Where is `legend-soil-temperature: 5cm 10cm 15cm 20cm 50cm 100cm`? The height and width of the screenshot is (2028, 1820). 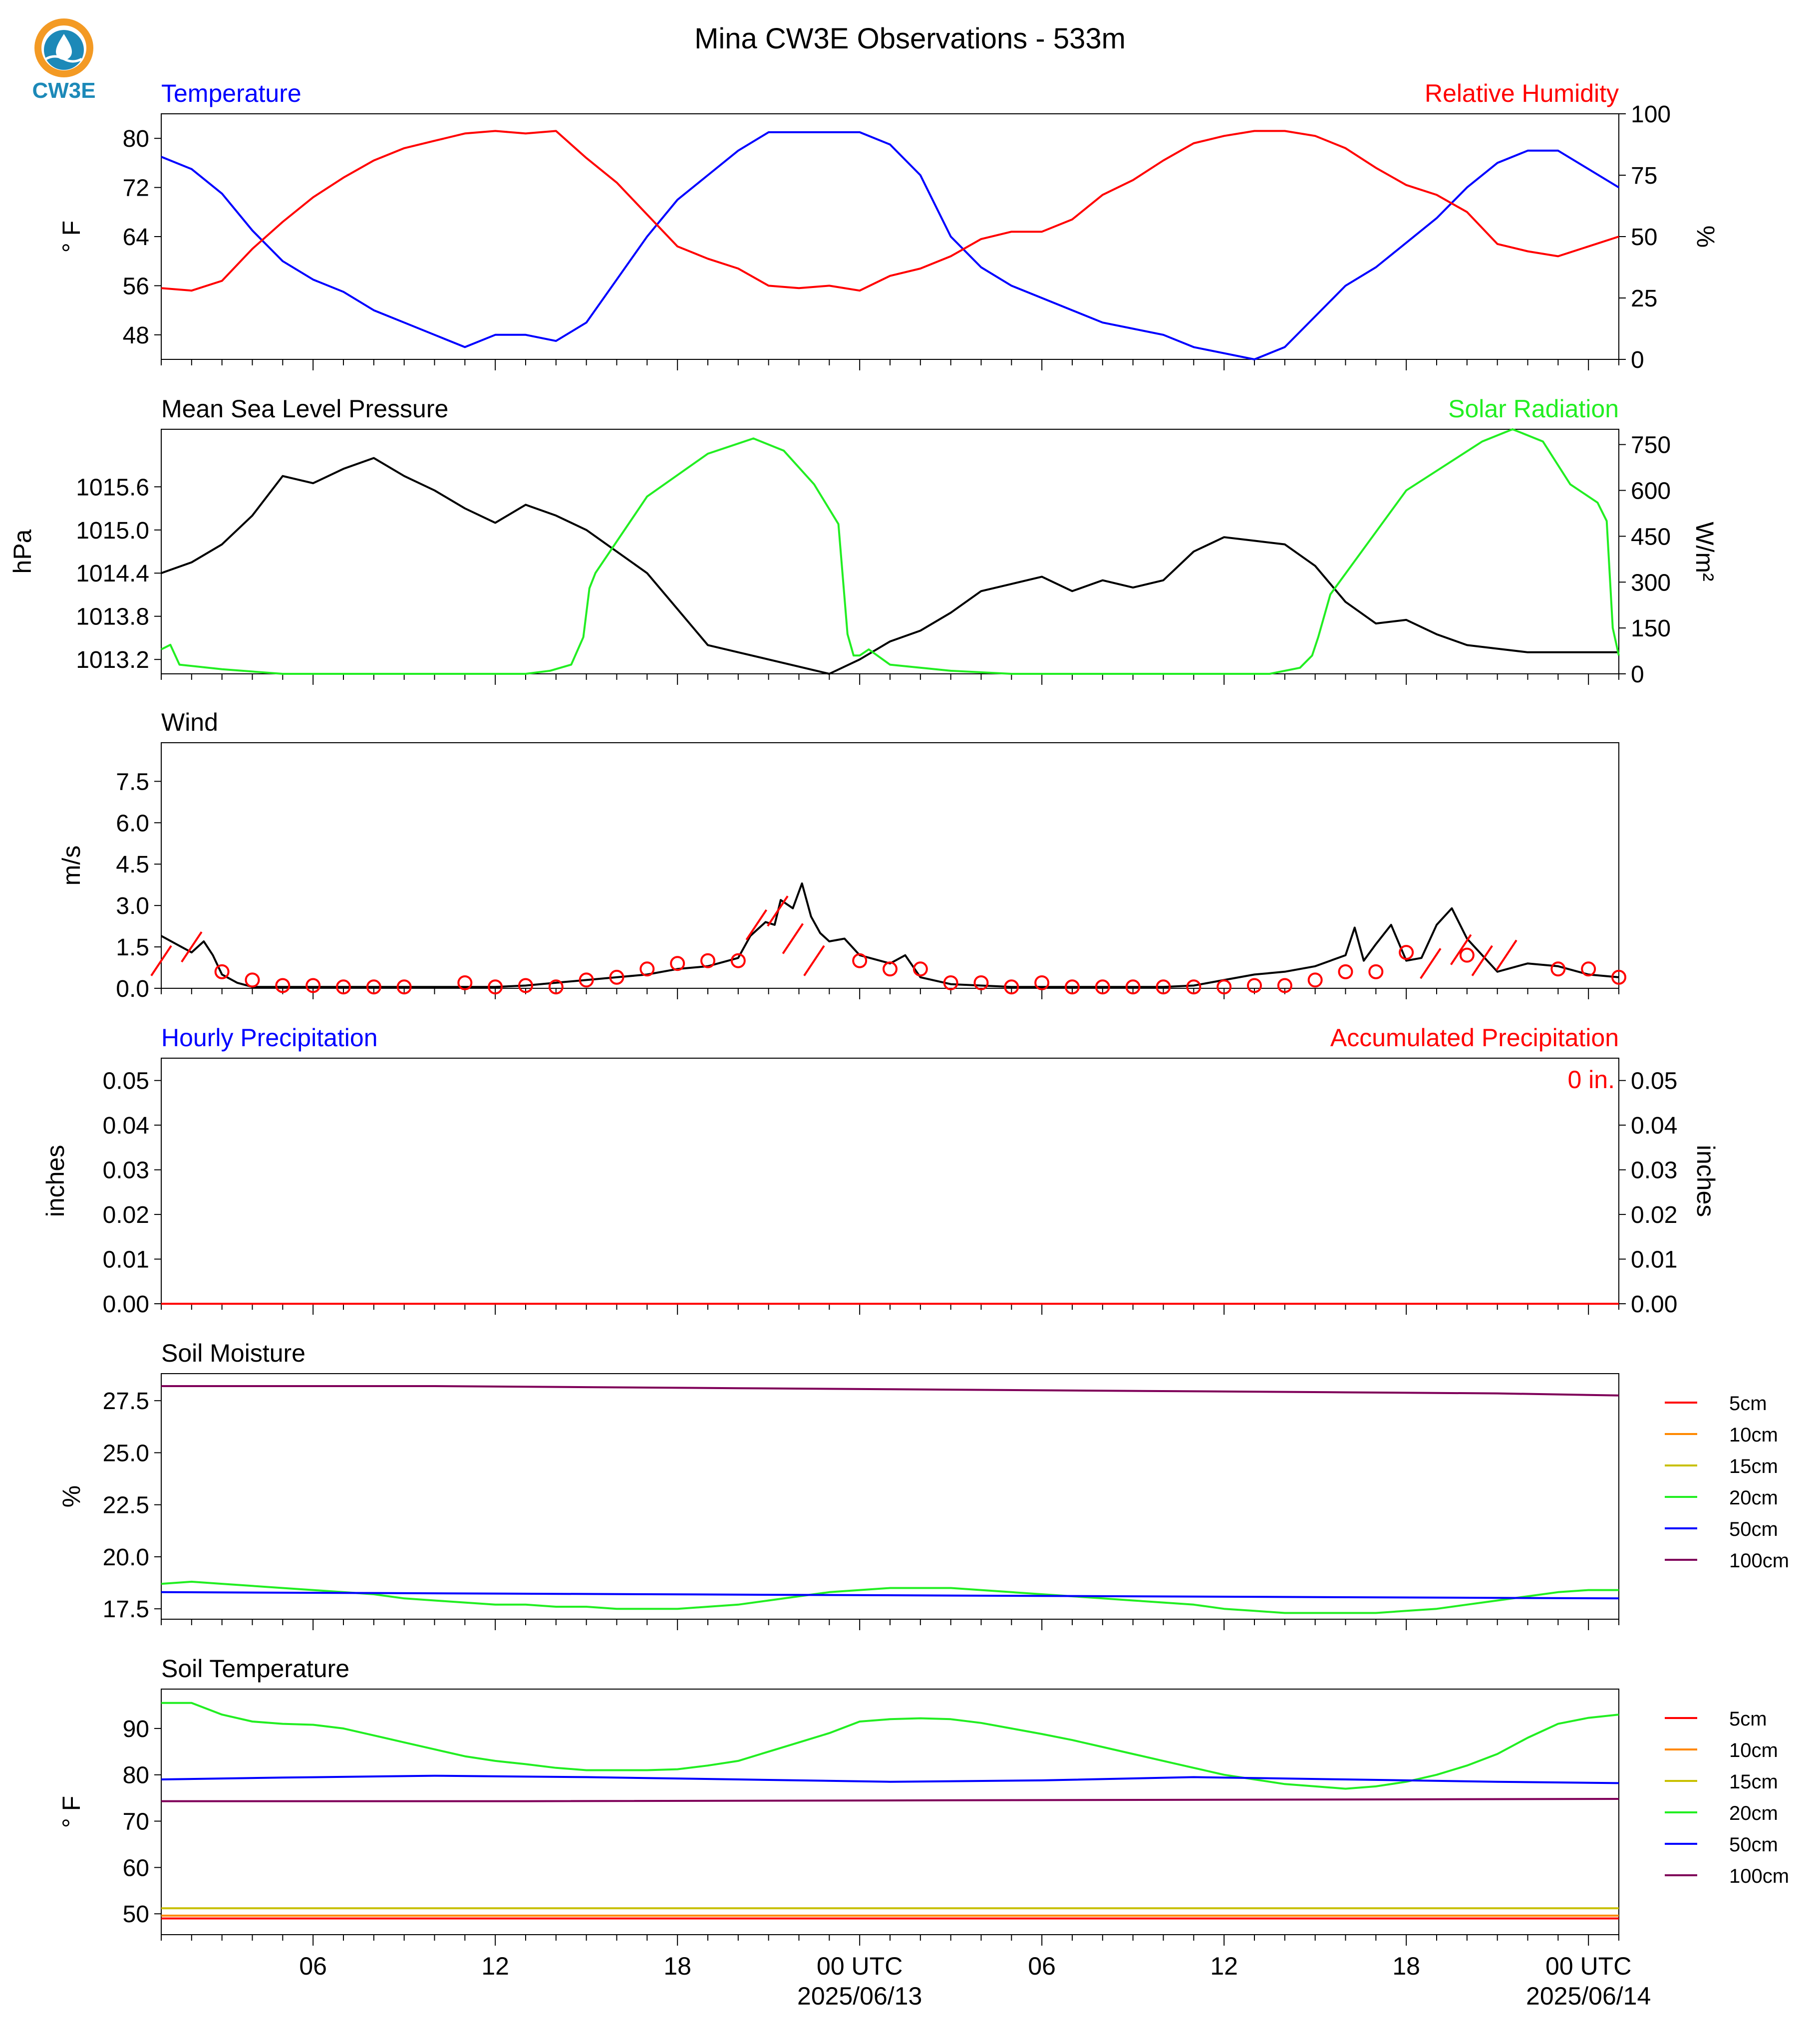
legend-soil-temperature: 5cm 10cm 15cm 20cm 50cm 100cm is located at coordinates (1727, 1797).